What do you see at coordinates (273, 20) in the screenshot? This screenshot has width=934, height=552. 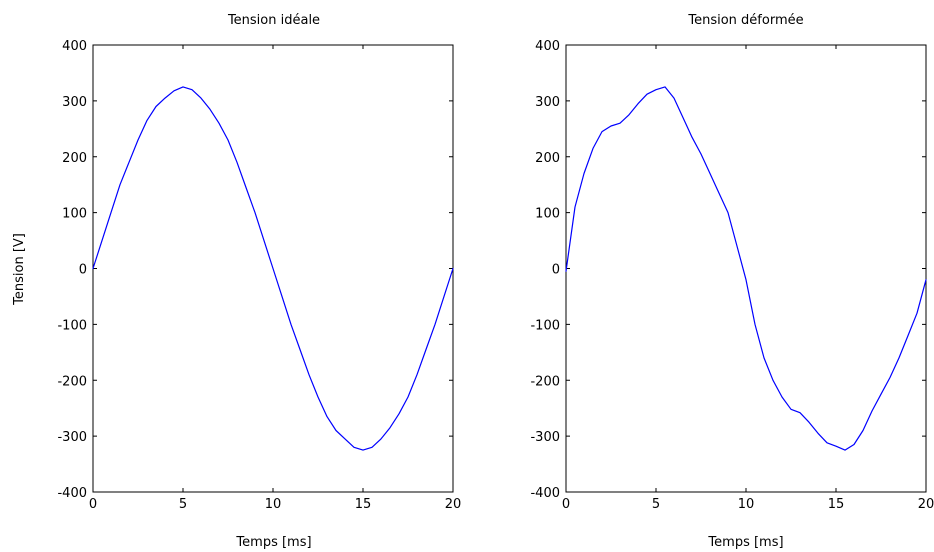 I see `left-plot-title: Tension idéale` at bounding box center [273, 20].